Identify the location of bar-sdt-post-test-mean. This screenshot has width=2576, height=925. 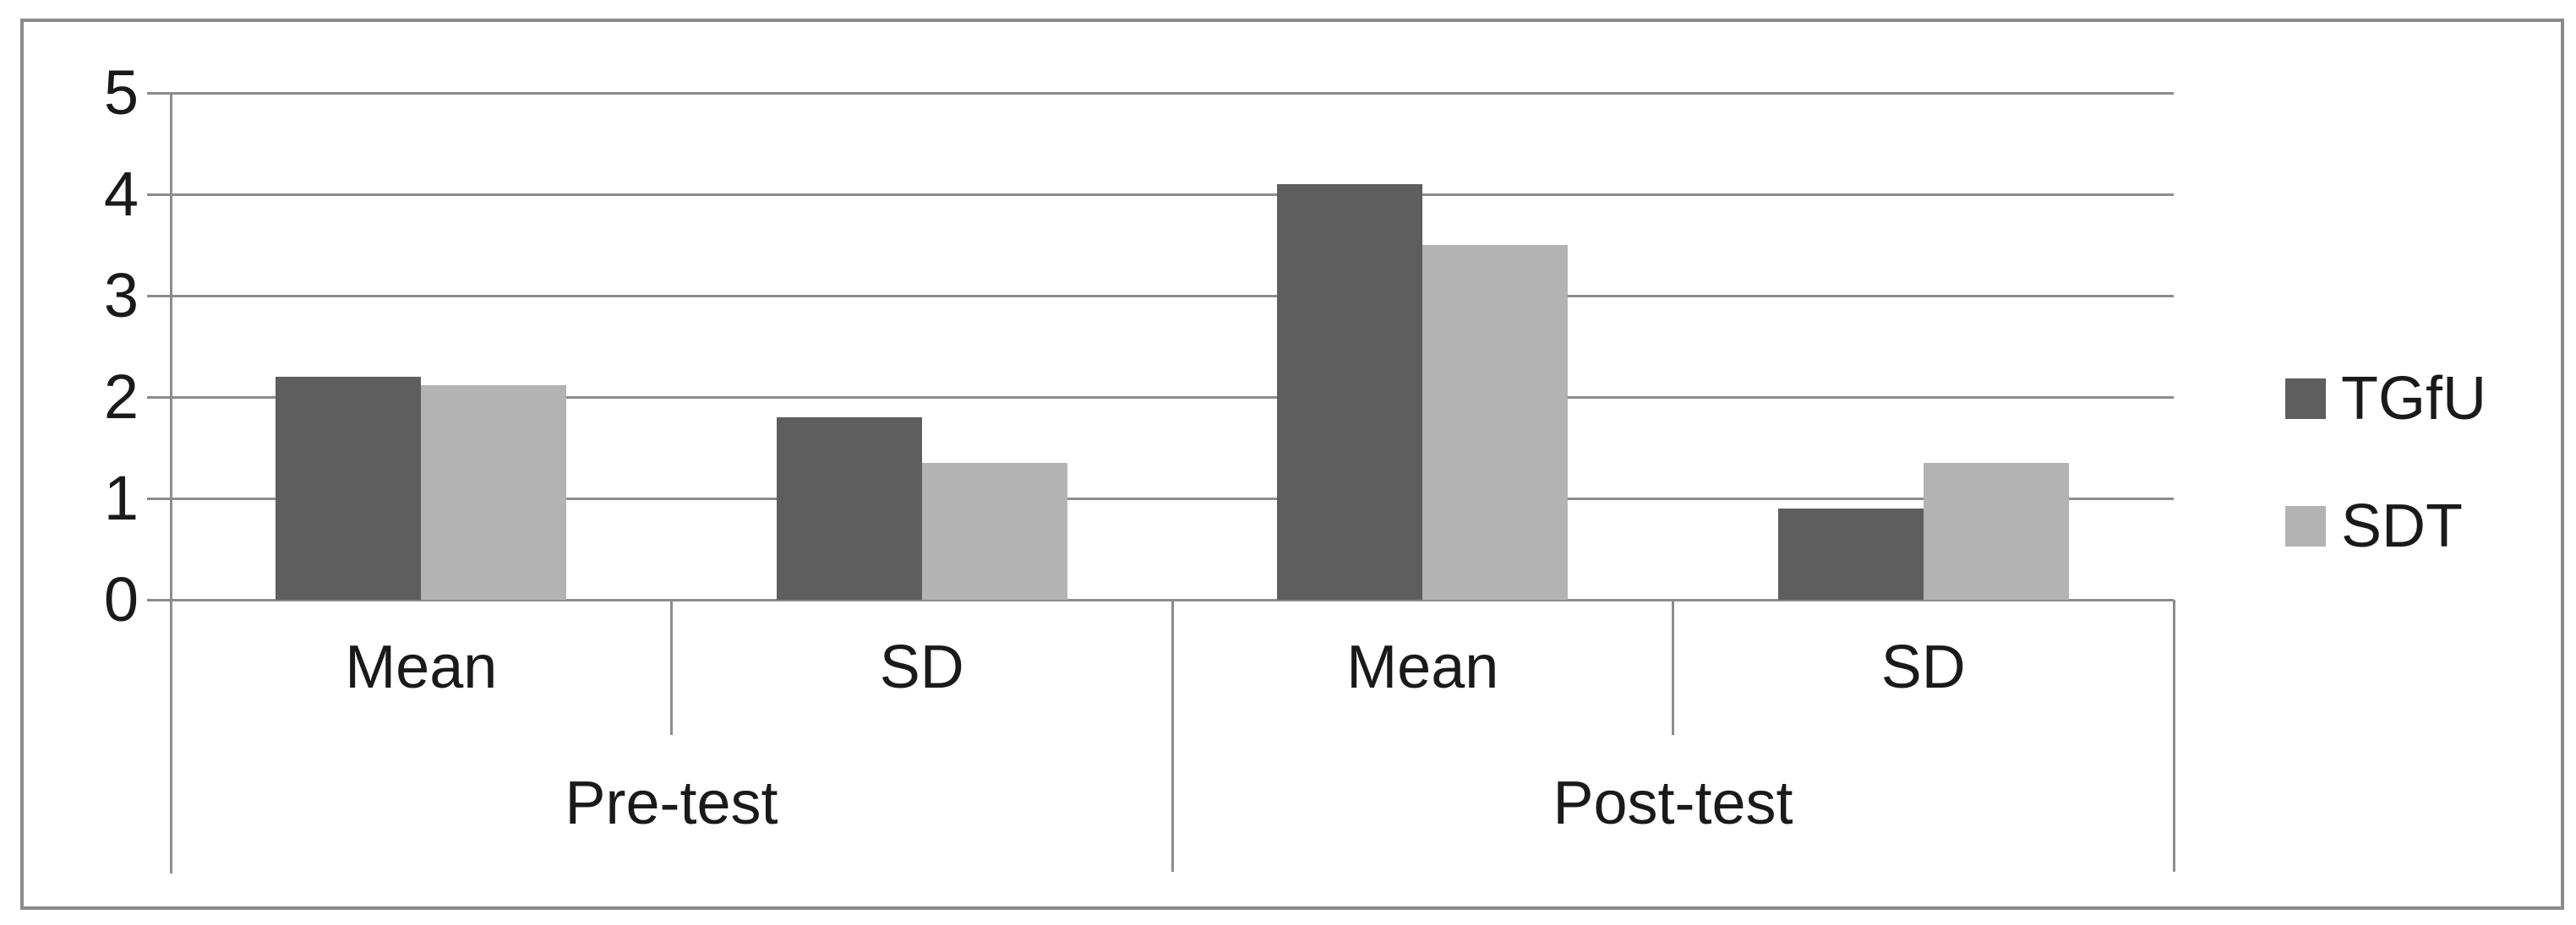
(1495, 422).